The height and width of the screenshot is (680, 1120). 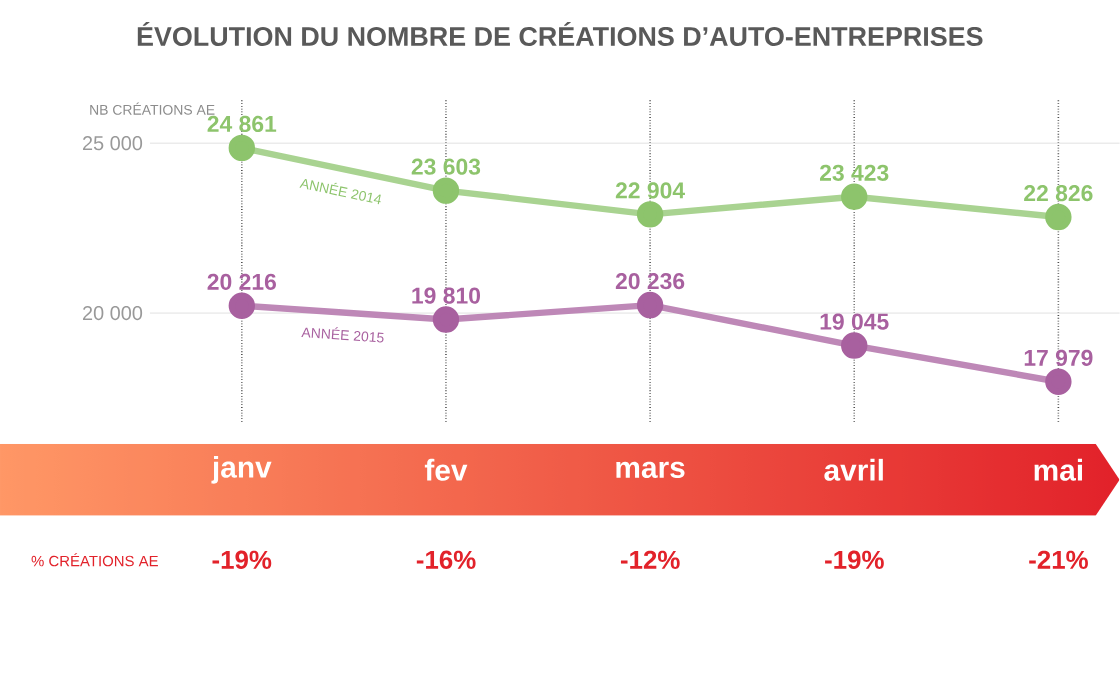 I want to click on x-tick-label: mars, so click(x=650, y=470).